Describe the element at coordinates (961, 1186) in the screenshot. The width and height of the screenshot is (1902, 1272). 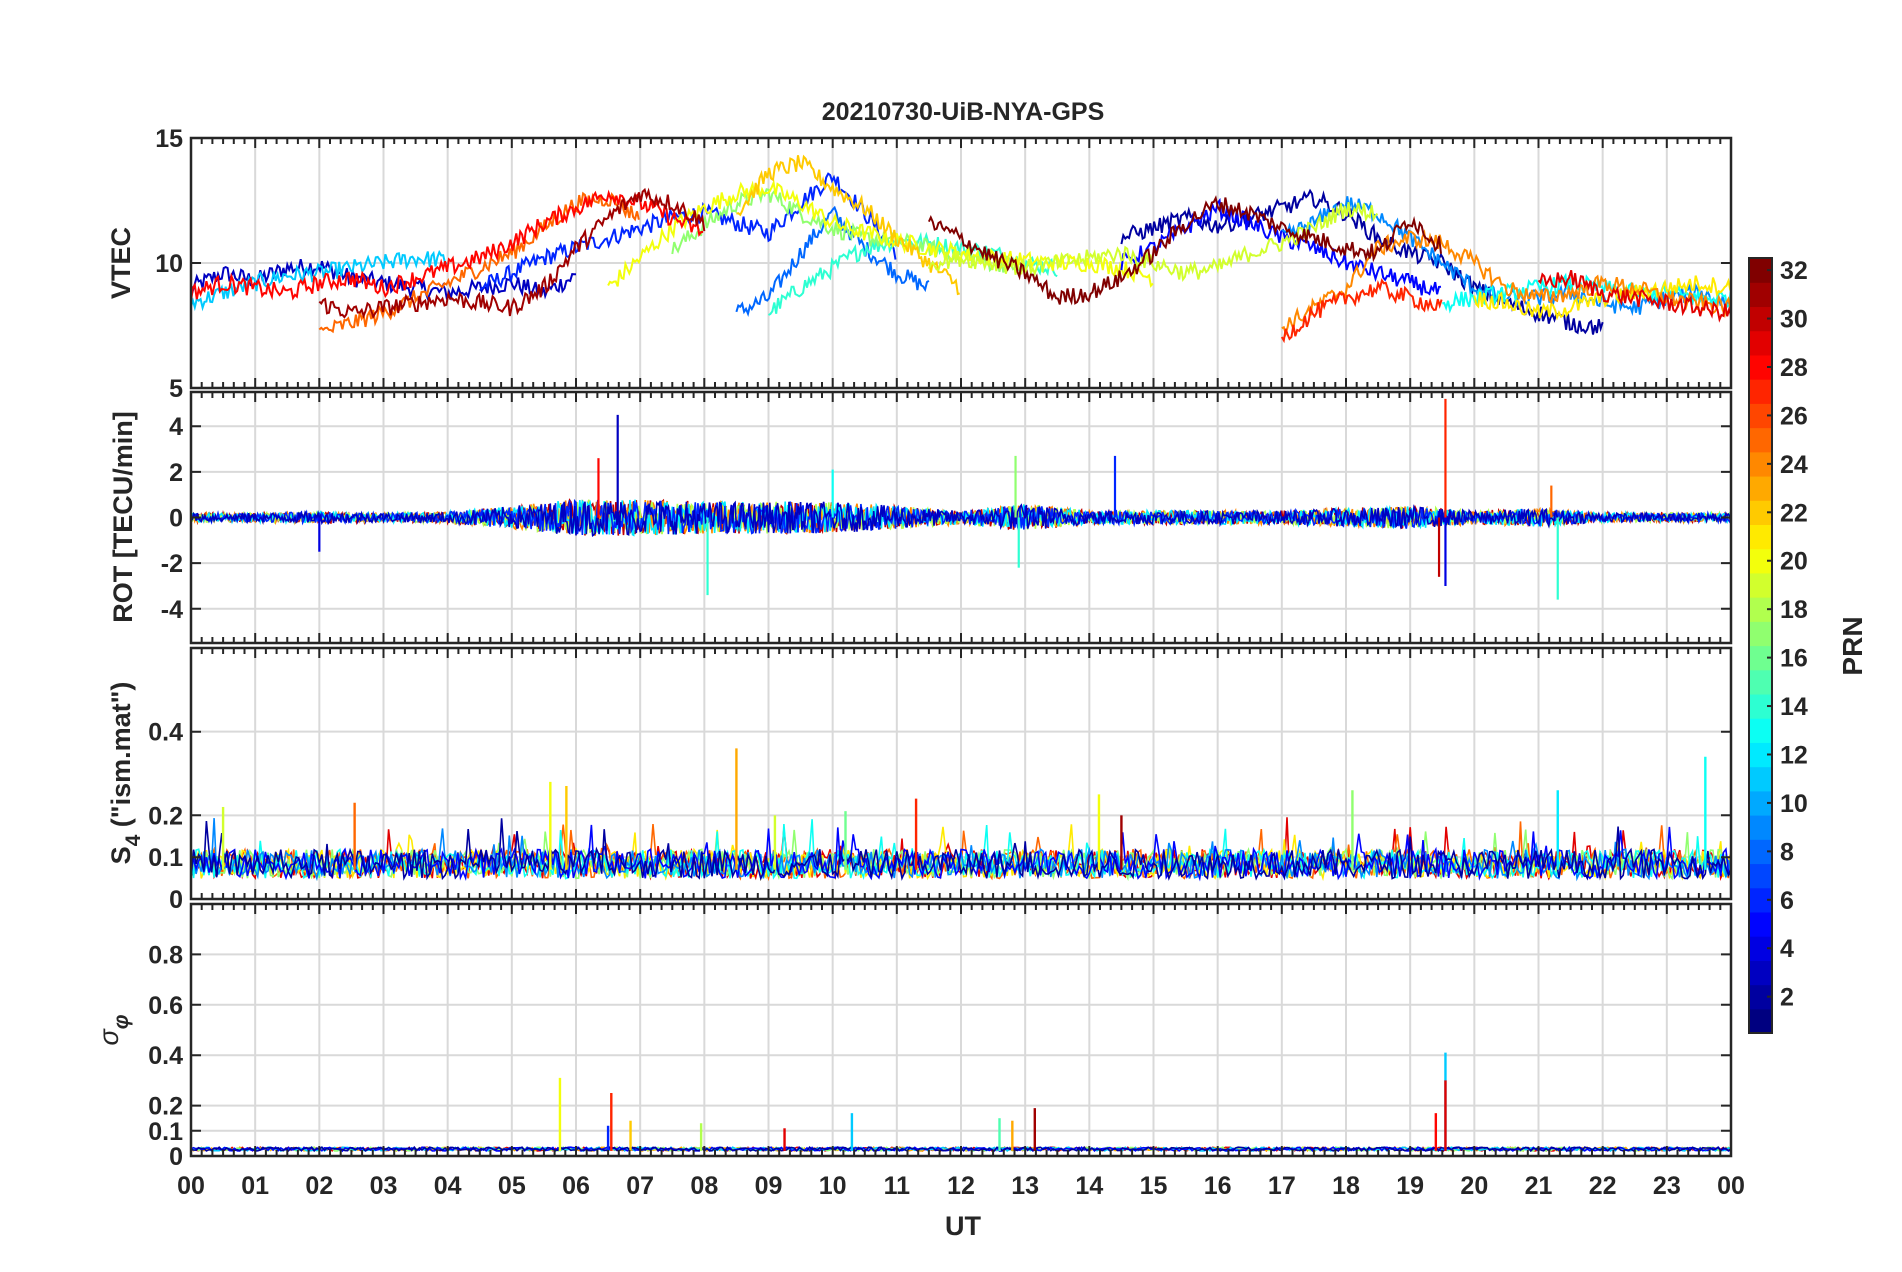
I see `x-tick-label: 12` at that location.